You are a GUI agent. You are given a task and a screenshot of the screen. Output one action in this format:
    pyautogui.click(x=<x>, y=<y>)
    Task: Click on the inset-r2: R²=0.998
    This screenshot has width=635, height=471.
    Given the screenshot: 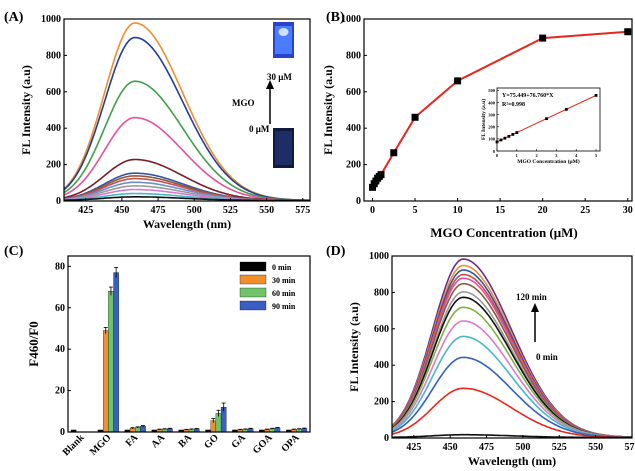 What is the action you would take?
    pyautogui.click(x=513, y=105)
    